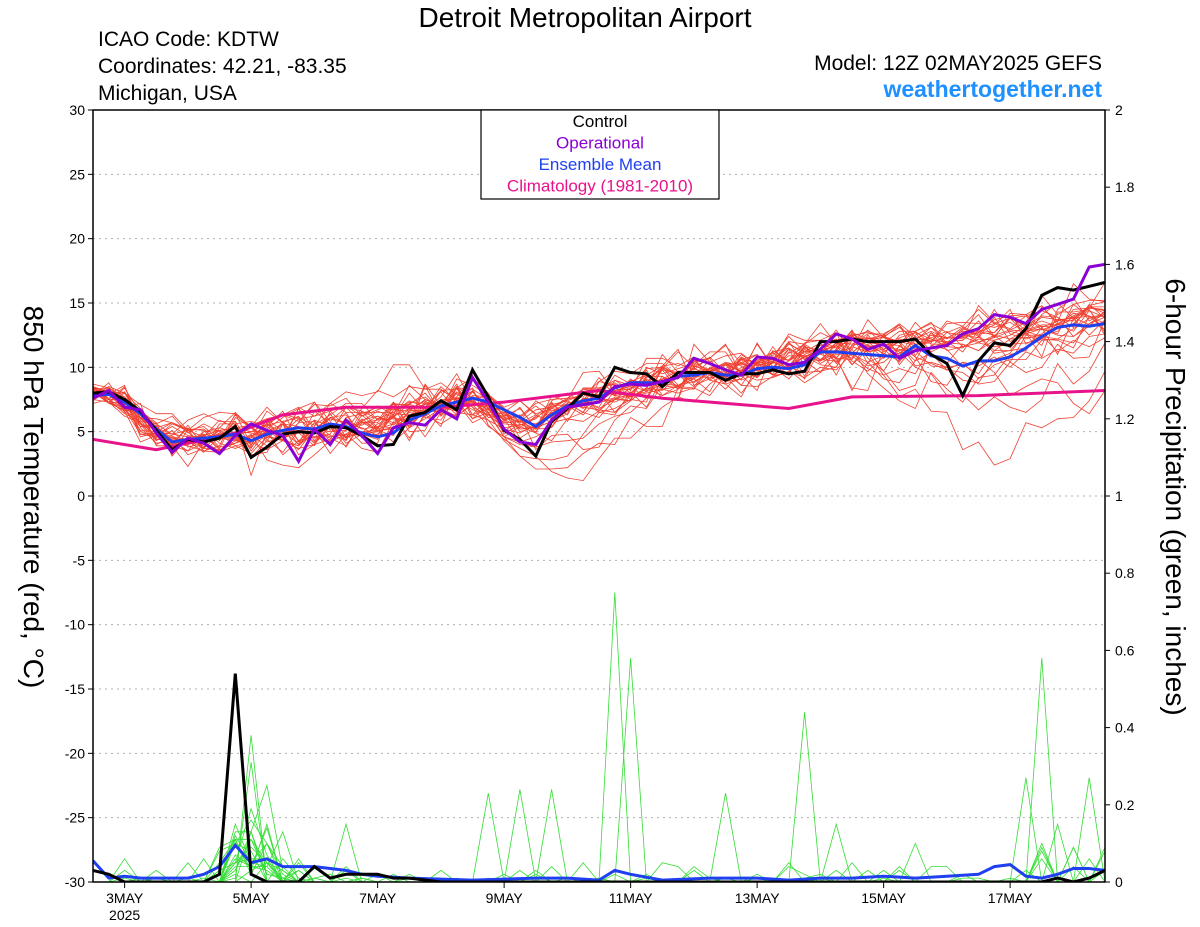 The image size is (1200, 927). I want to click on legend-entry: Climatology (1981-2010), so click(600, 186).